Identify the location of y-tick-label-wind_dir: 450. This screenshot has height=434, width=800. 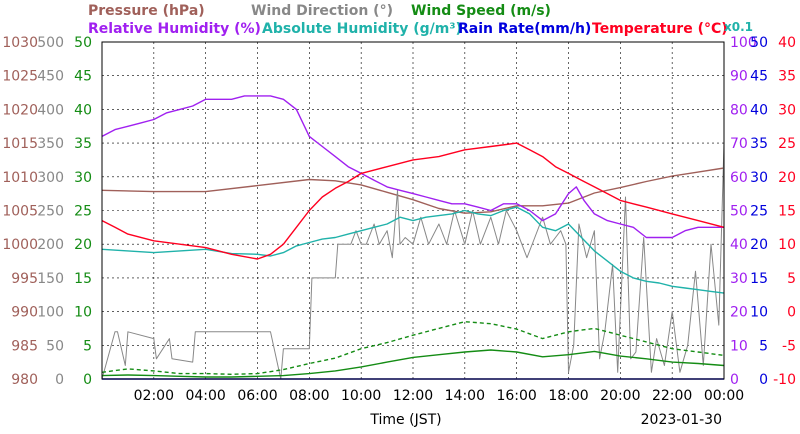
(50, 77).